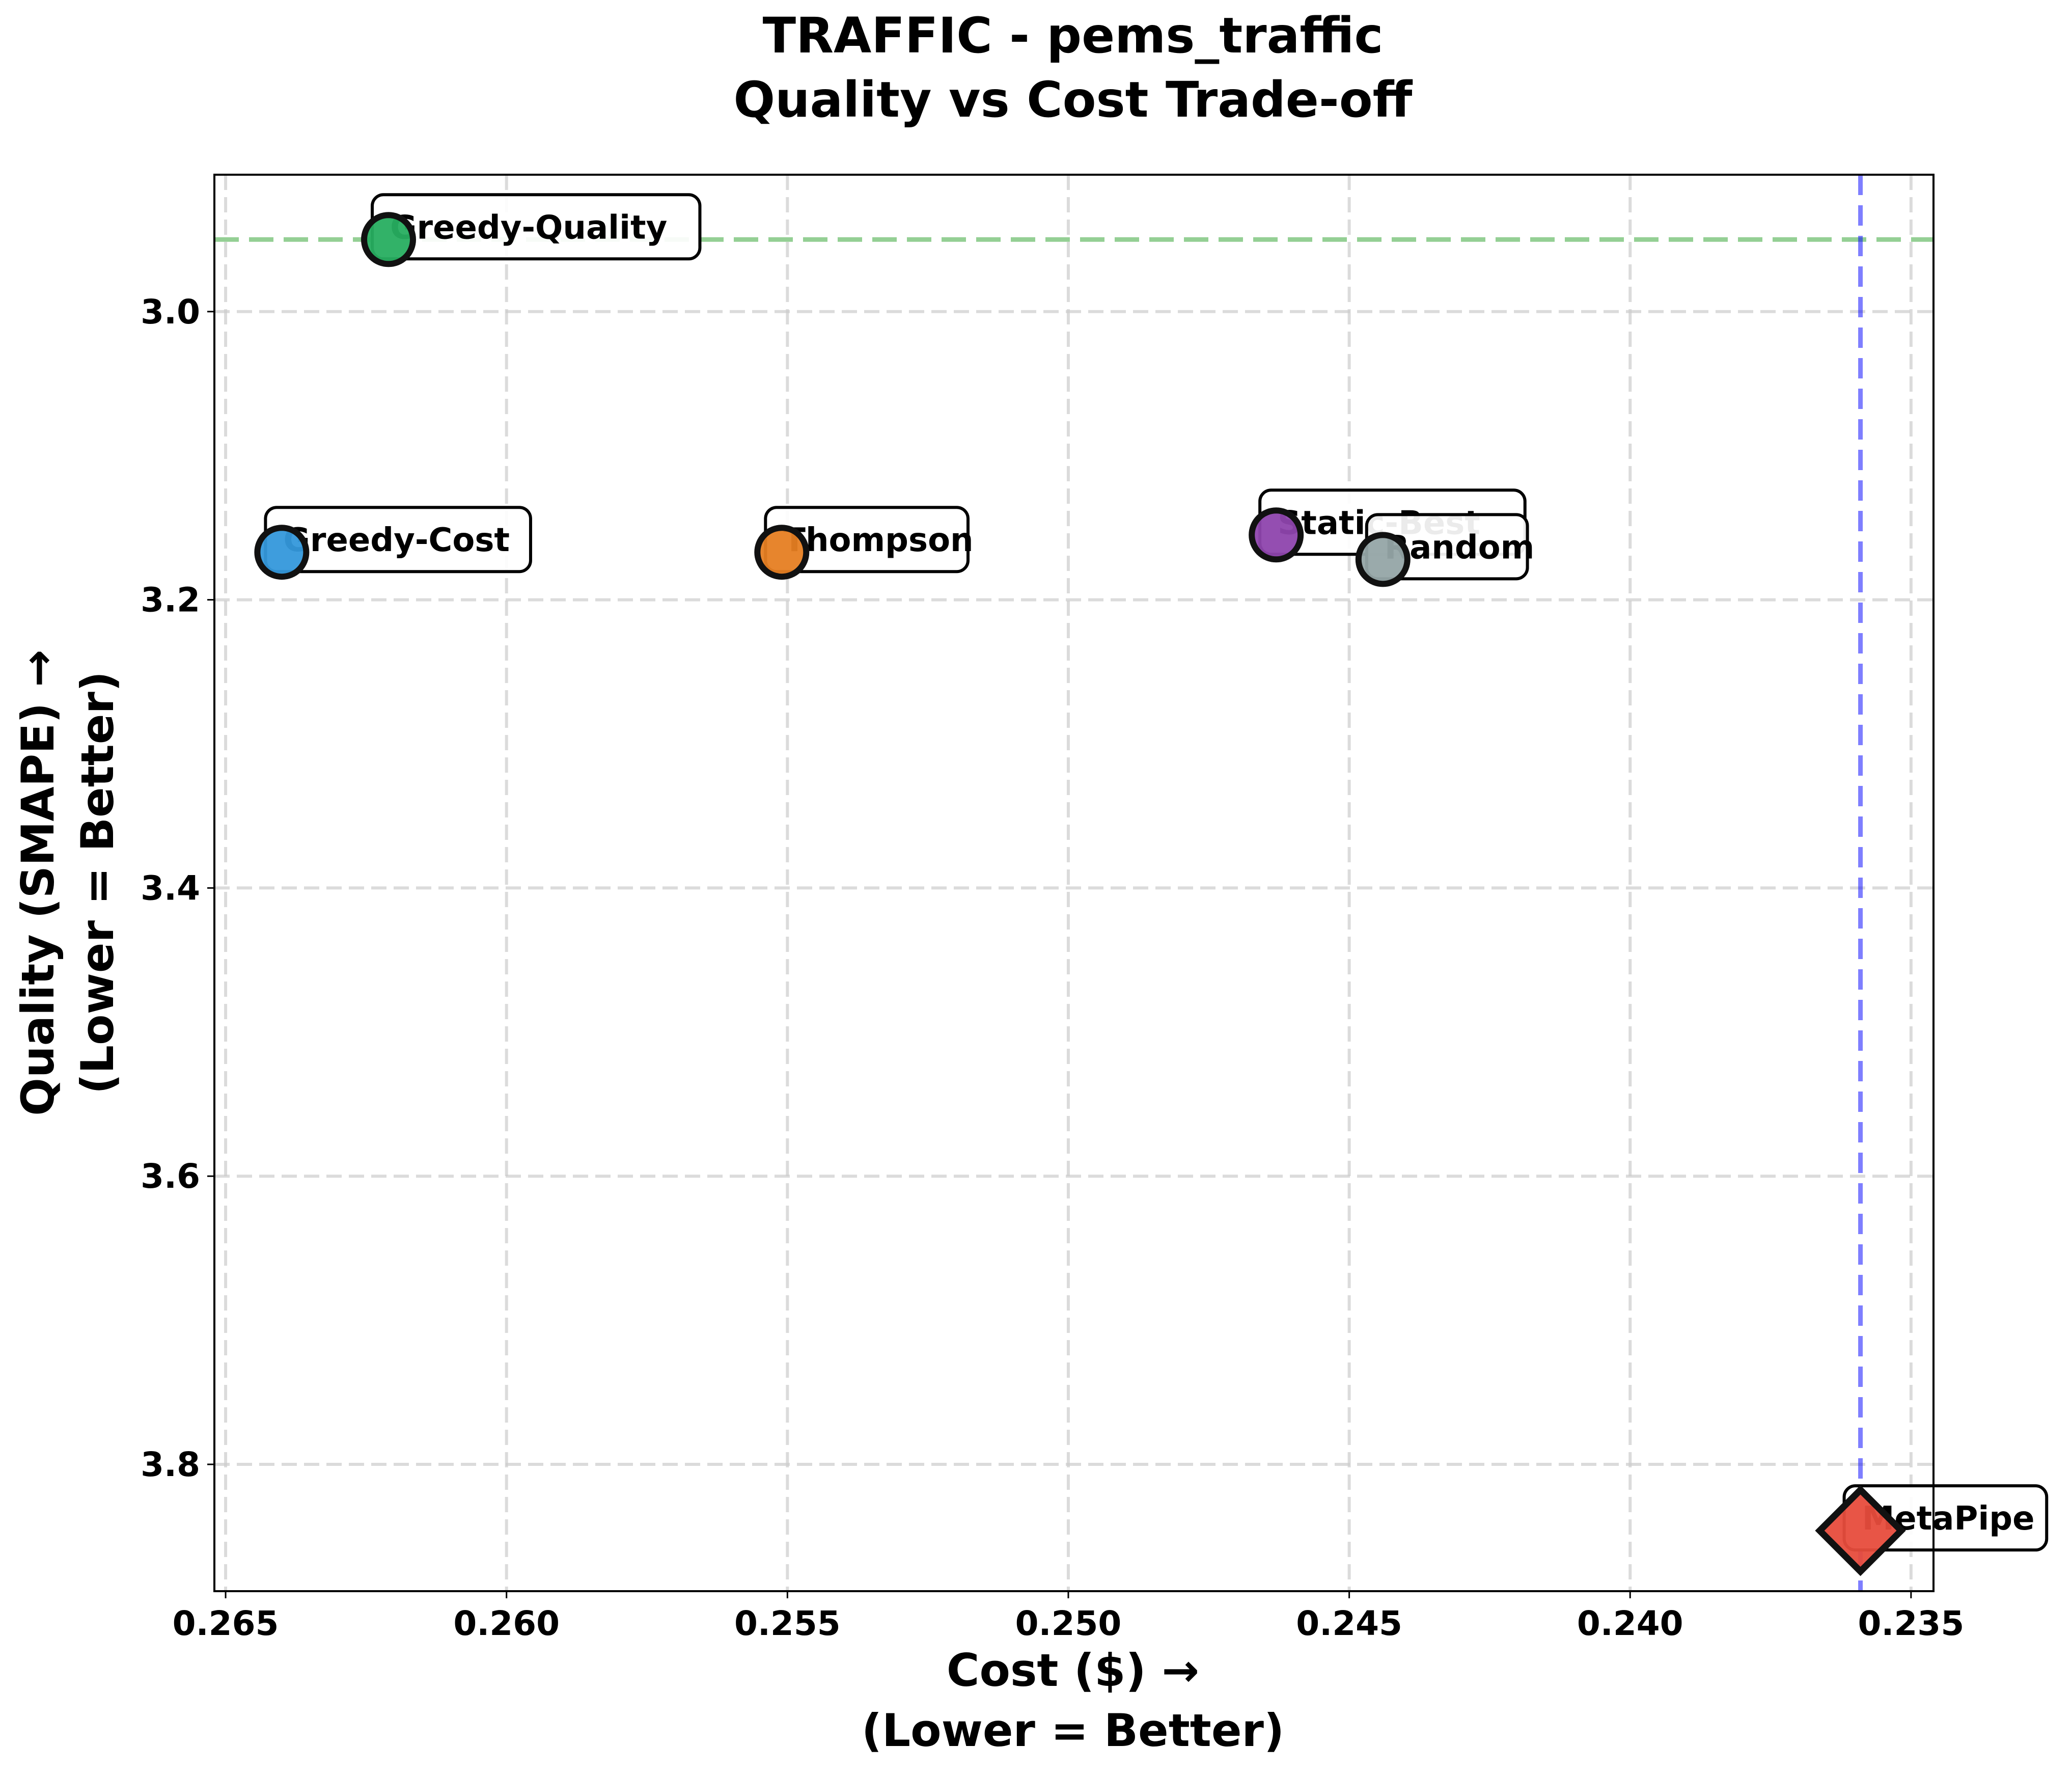  I want to click on y-tick-label: 3.6, so click(170, 1176).